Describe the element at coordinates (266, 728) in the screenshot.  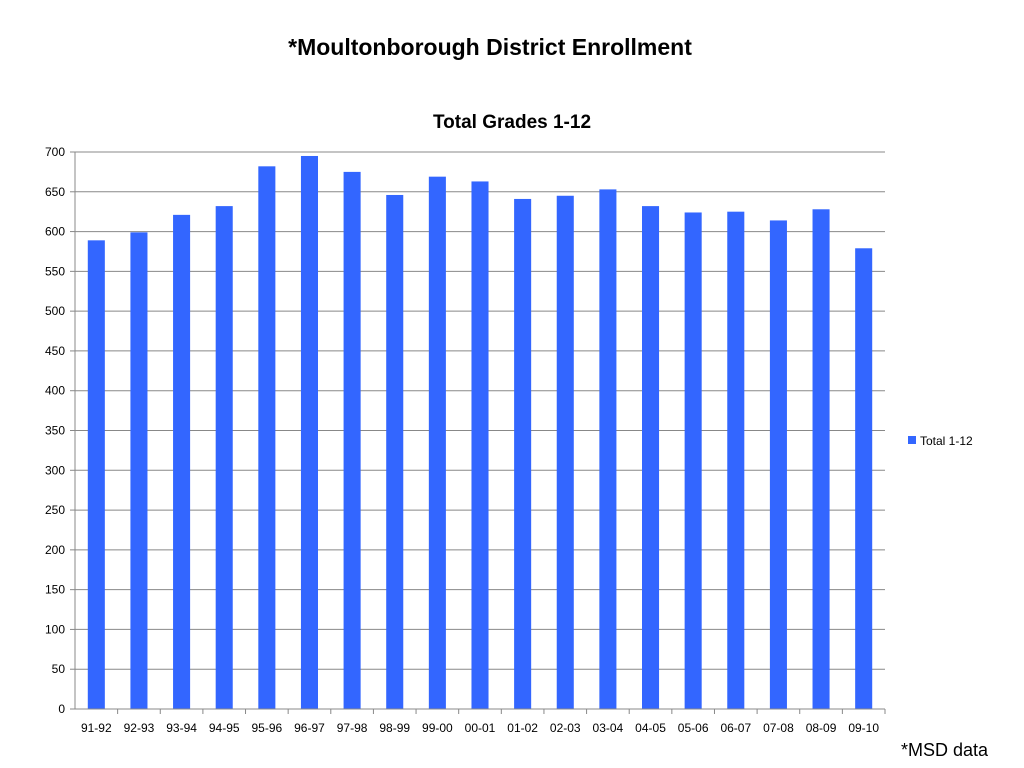
I see `x-tick-label: 95-96` at that location.